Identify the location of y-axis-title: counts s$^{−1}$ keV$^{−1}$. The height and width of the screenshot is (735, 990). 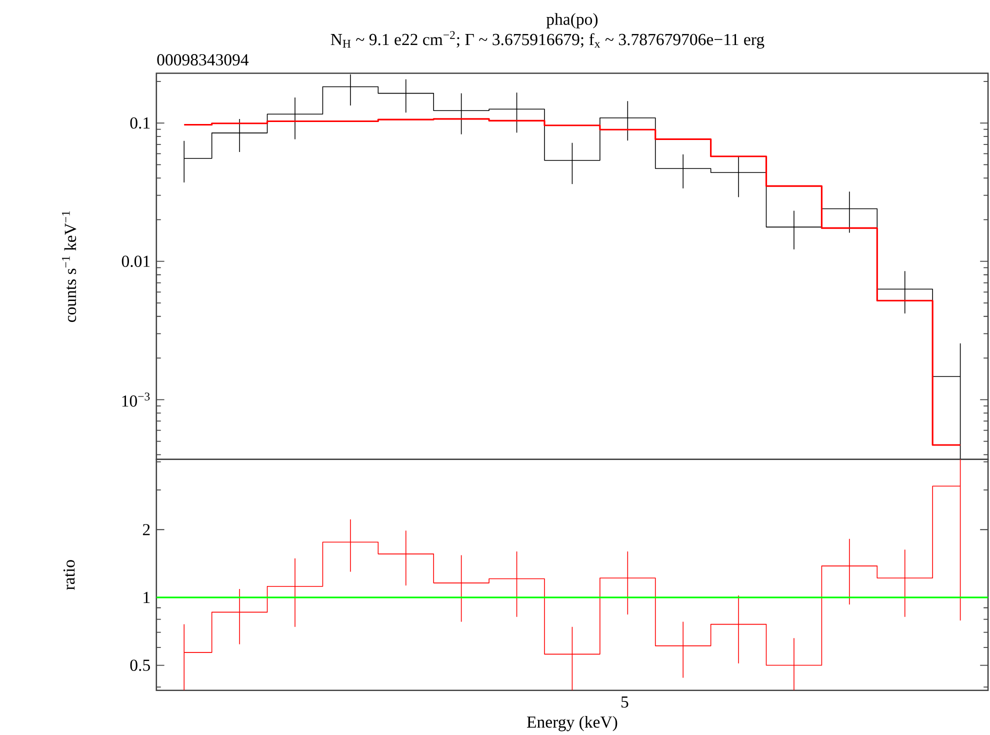
(69, 266).